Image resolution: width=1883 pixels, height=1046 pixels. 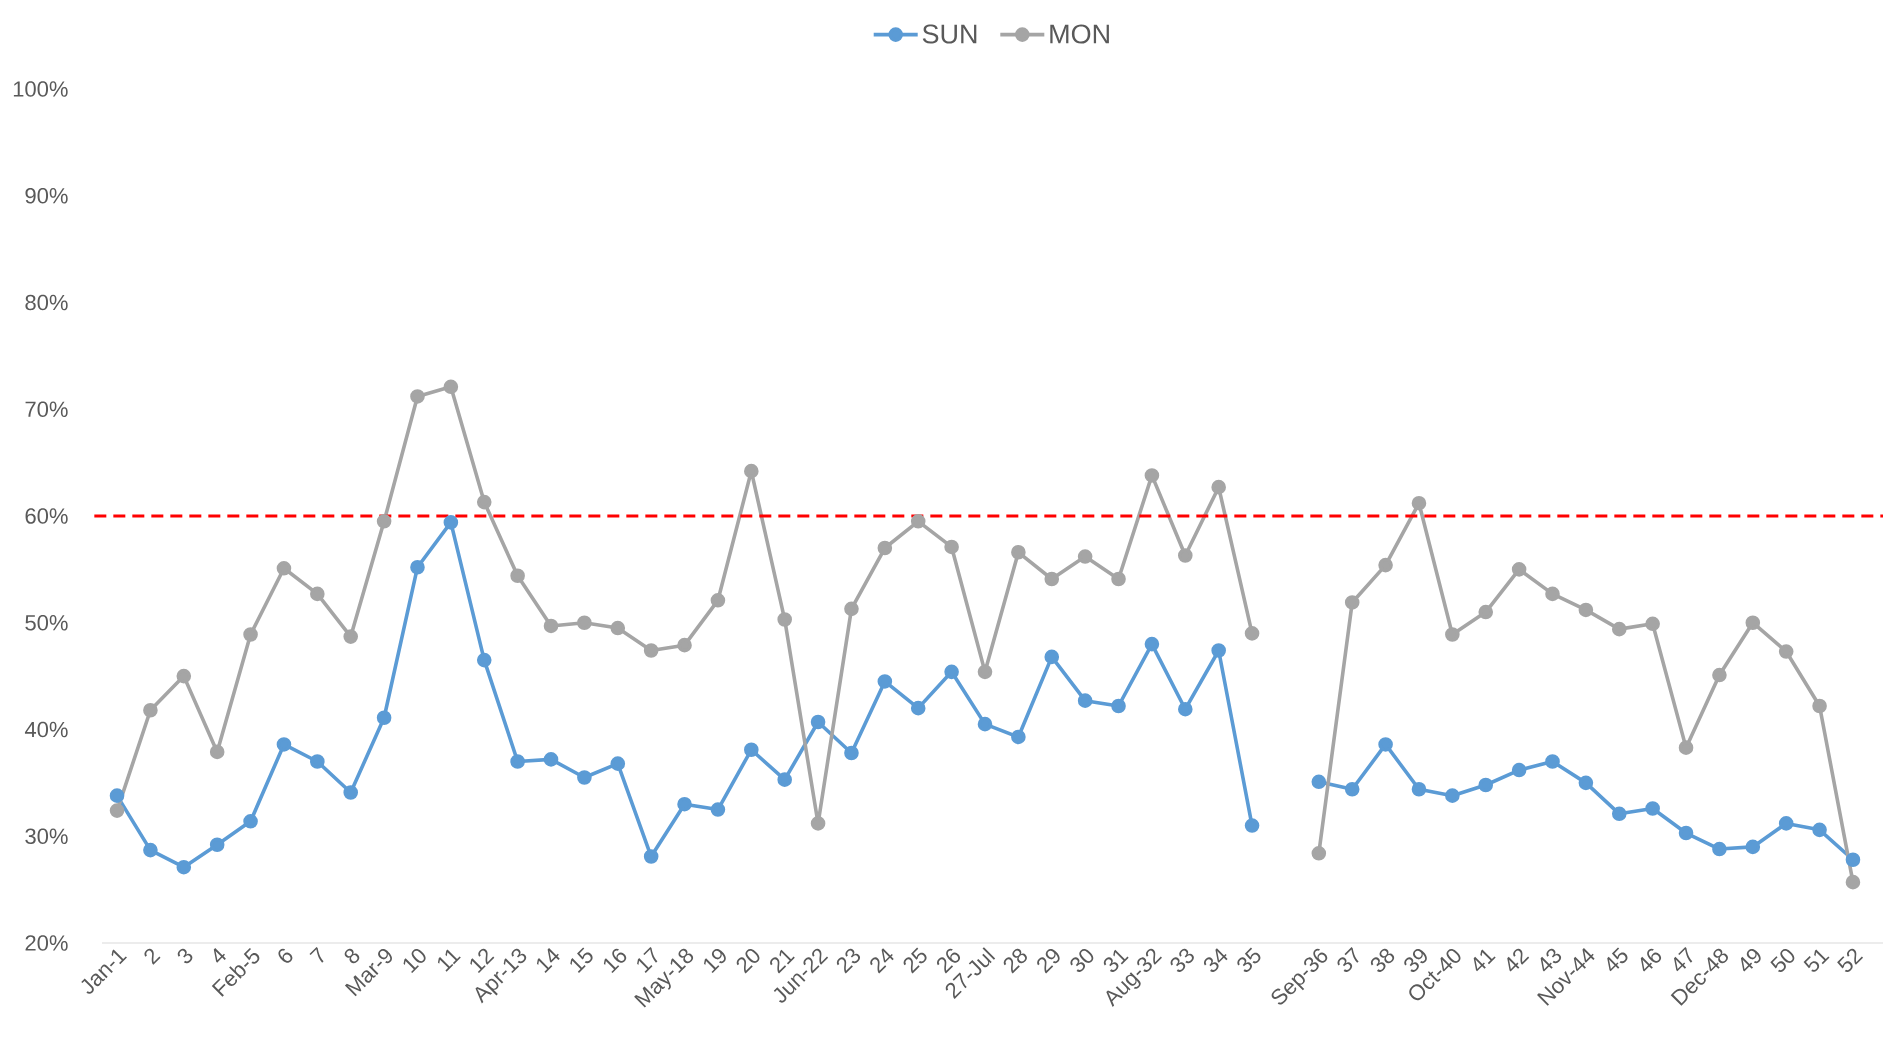 What do you see at coordinates (1215, 960) in the screenshot?
I see `x-tick-label: 34` at bounding box center [1215, 960].